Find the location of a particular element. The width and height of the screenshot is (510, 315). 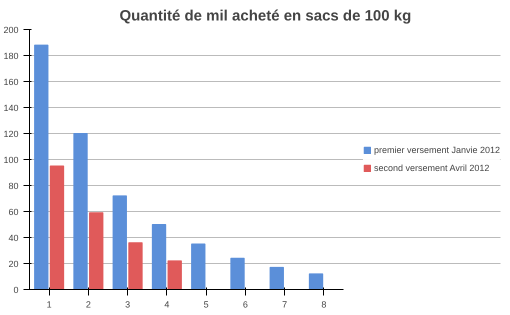

x-tick-label: 2 is located at coordinates (88, 305).